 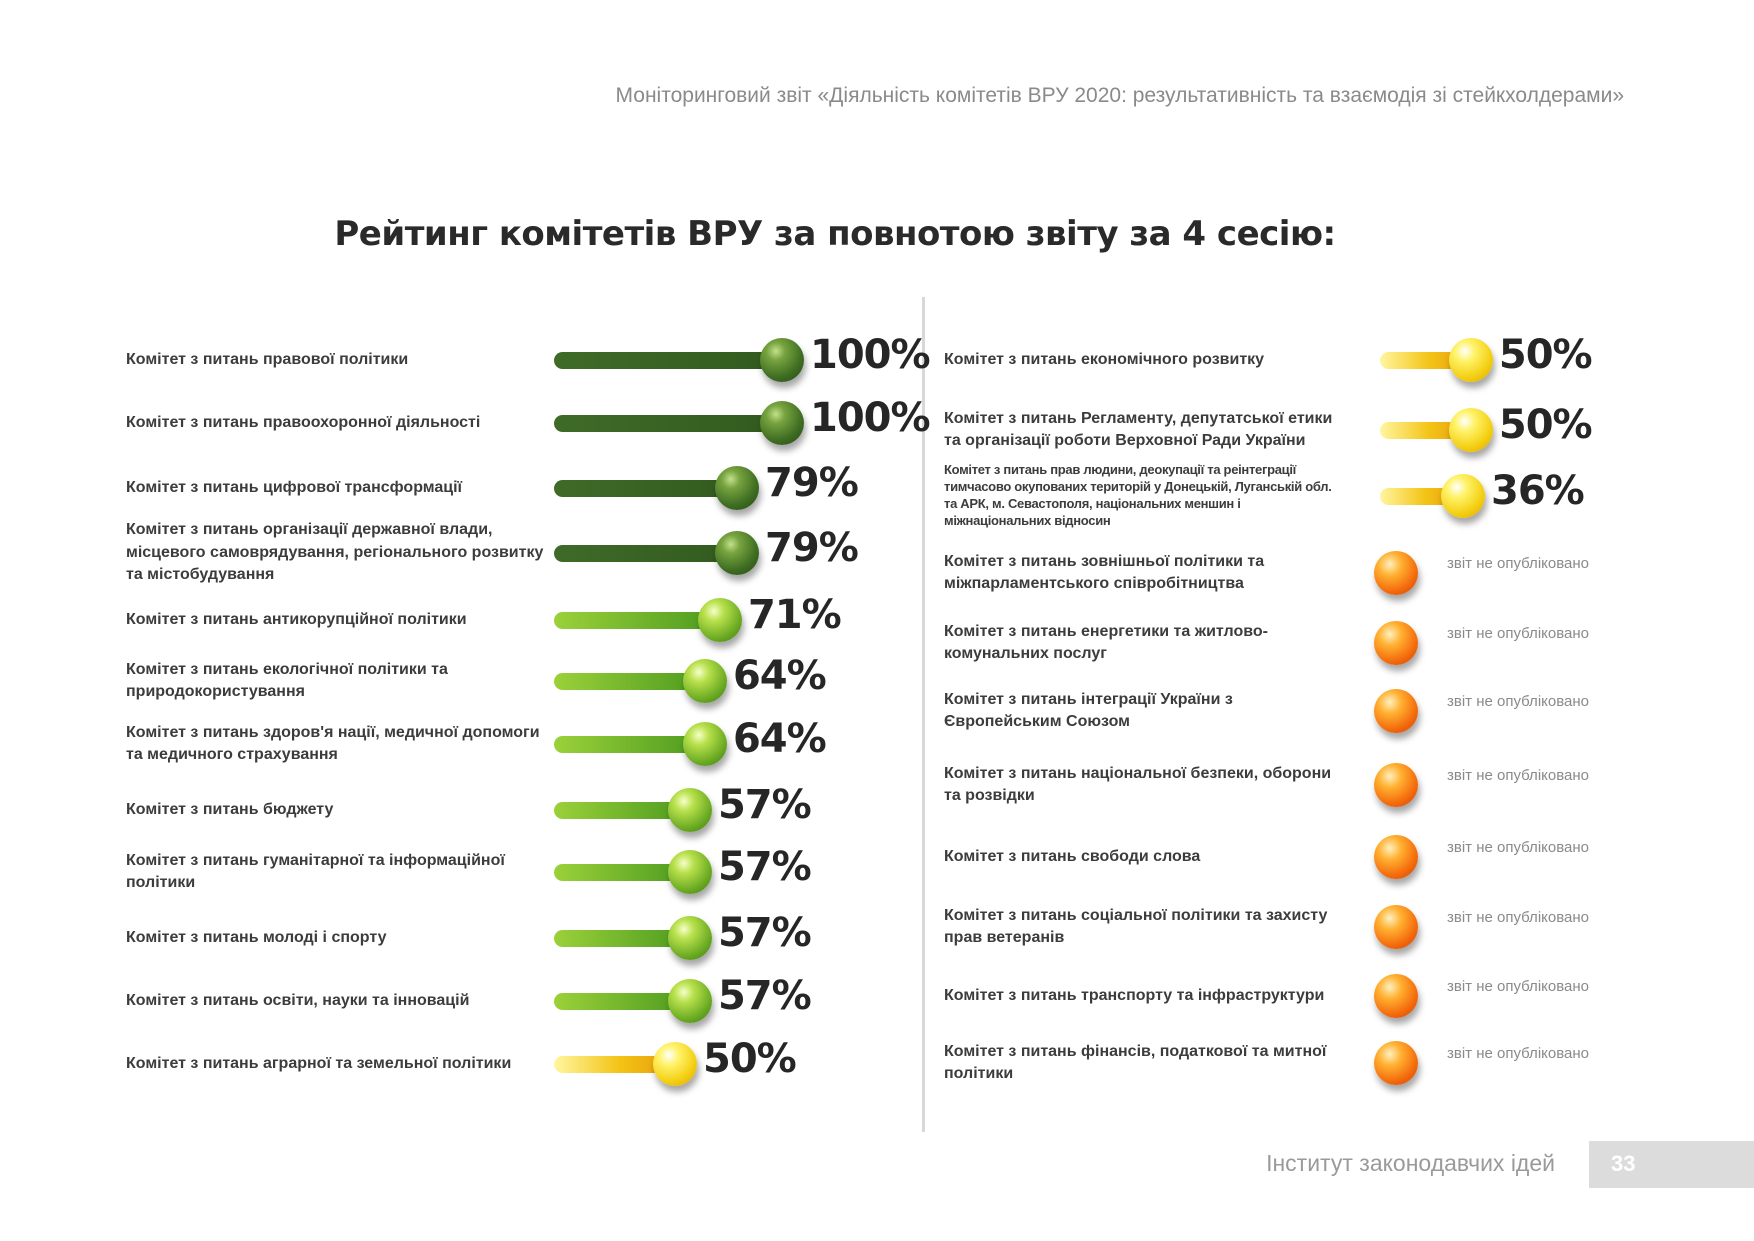 What do you see at coordinates (923, 714) in the screenshot?
I see `column-divider` at bounding box center [923, 714].